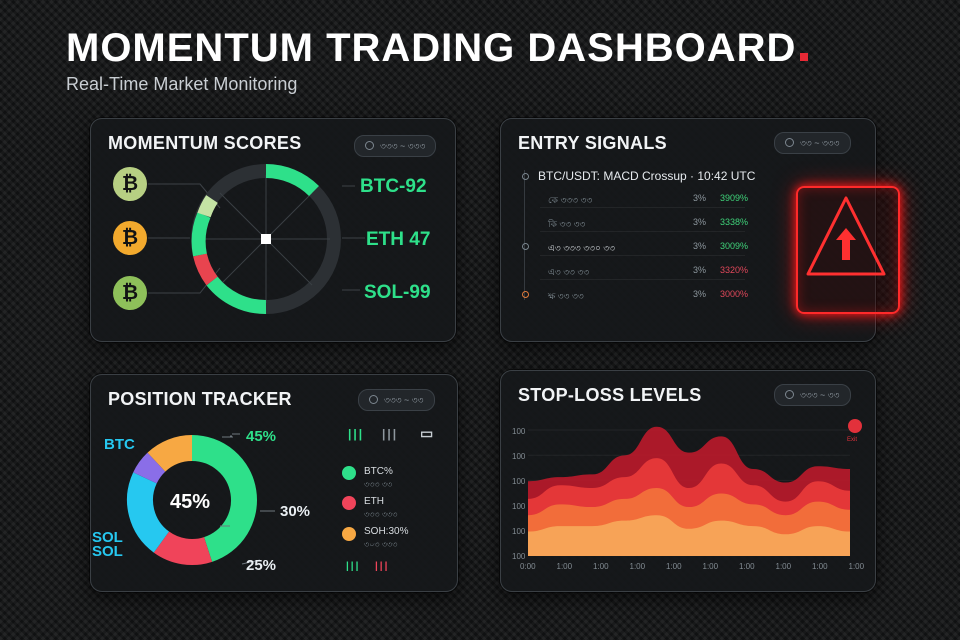 This screenshot has height=640, width=960. I want to click on position-donut-chart, so click(192, 500).